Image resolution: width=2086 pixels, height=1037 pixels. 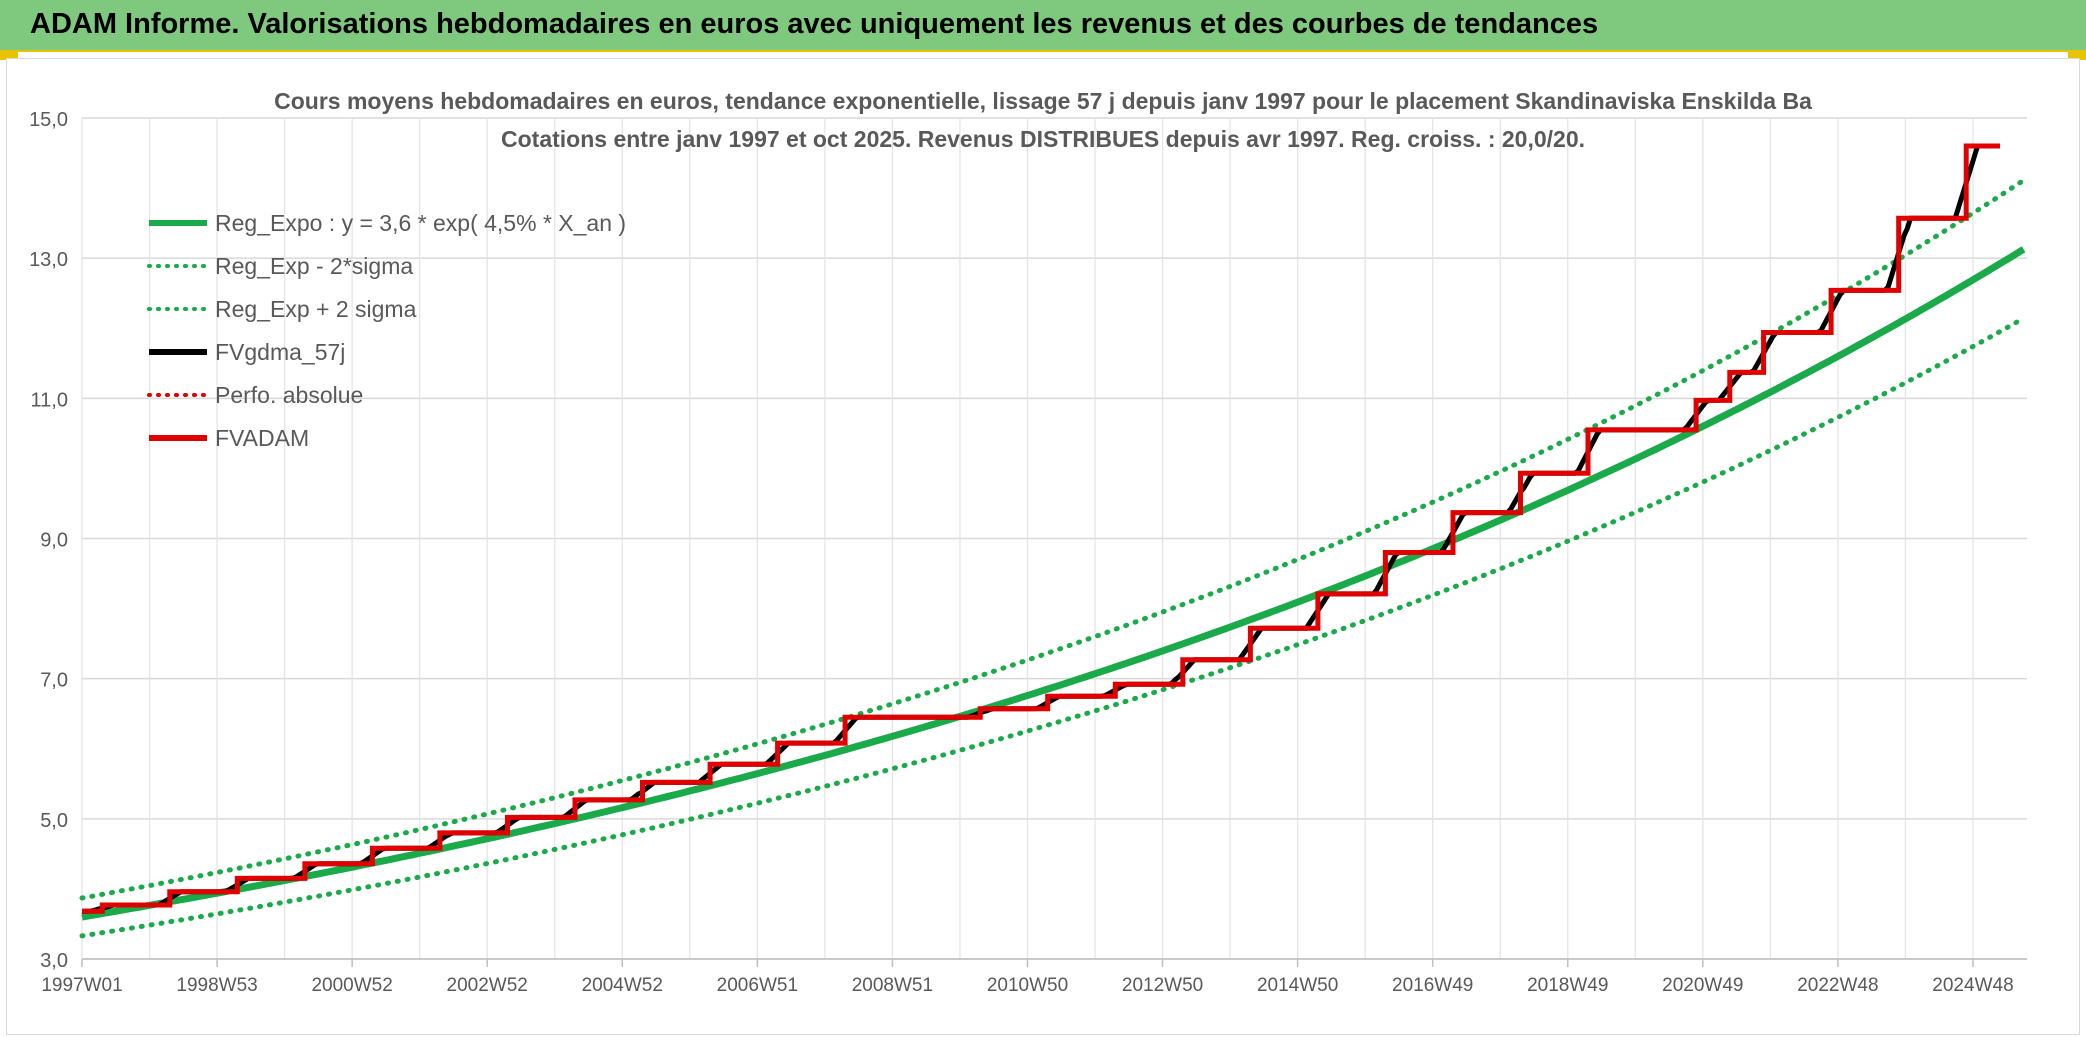 What do you see at coordinates (757, 985) in the screenshot?
I see `x-tick-label: 2006W51` at bounding box center [757, 985].